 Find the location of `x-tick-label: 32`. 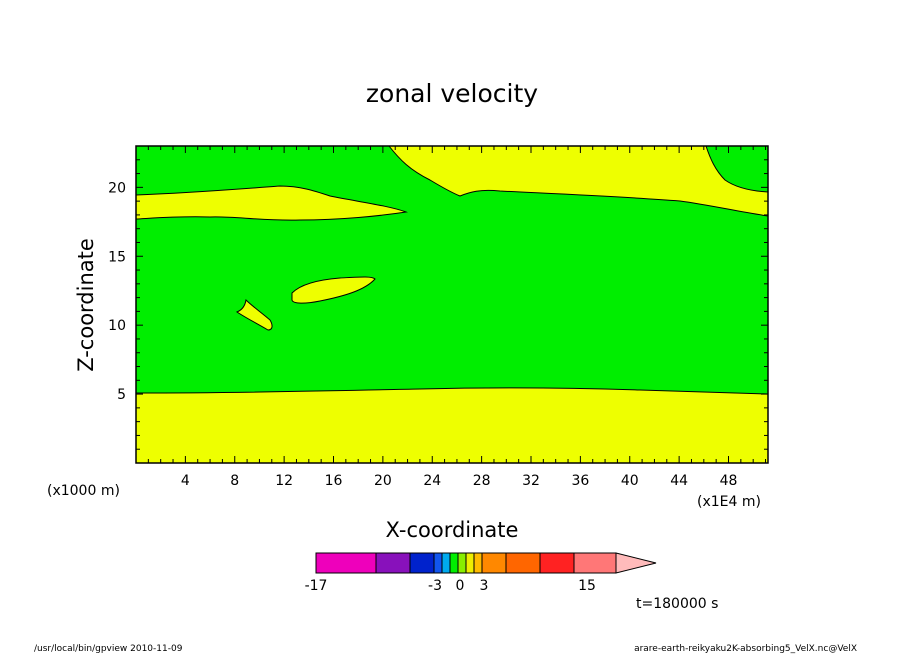

x-tick-label: 32 is located at coordinates (531, 481).